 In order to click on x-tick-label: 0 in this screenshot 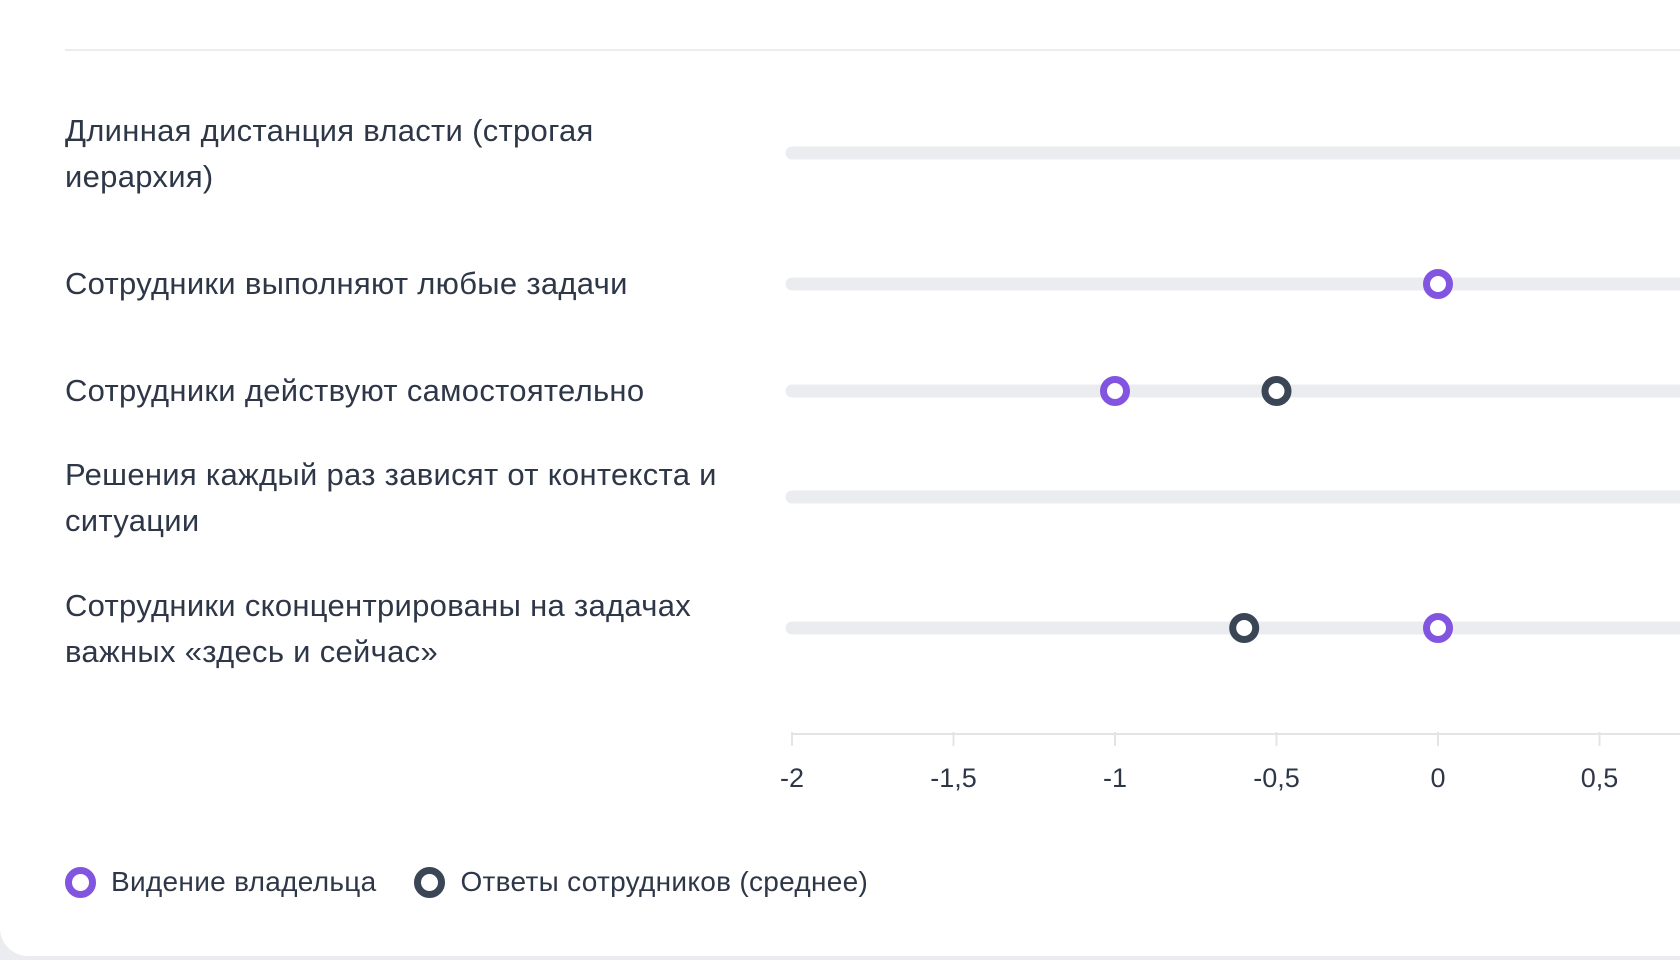, I will do `click(1437, 778)`.